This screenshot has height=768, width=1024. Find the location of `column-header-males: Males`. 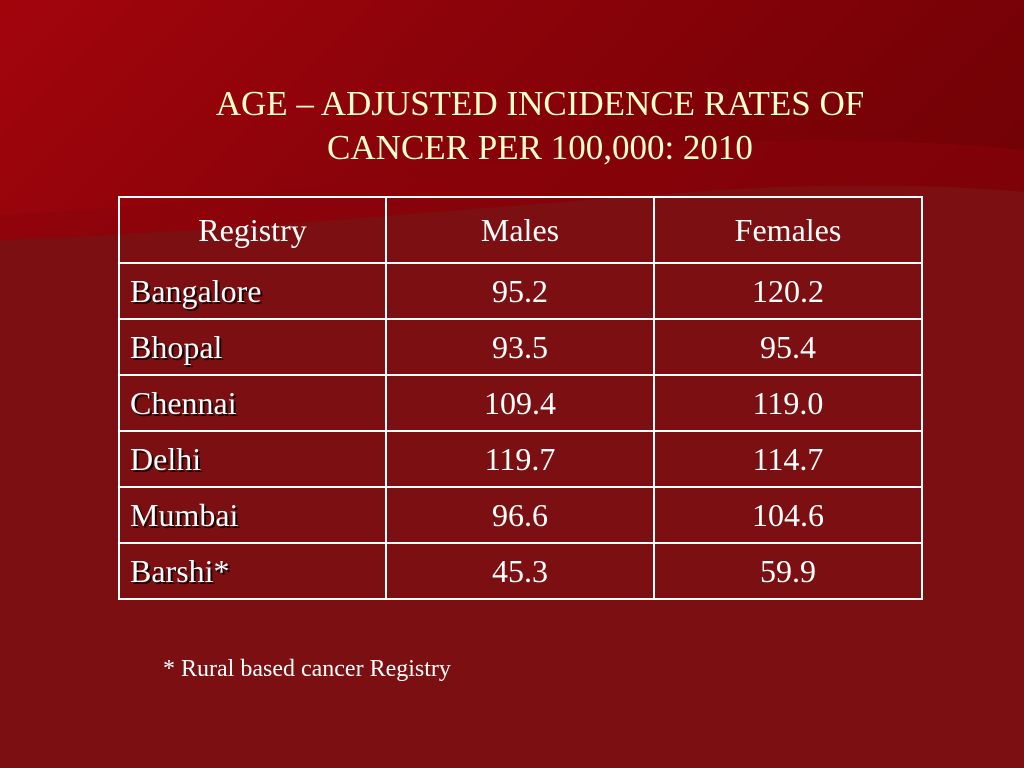

column-header-males: Males is located at coordinates (520, 230).